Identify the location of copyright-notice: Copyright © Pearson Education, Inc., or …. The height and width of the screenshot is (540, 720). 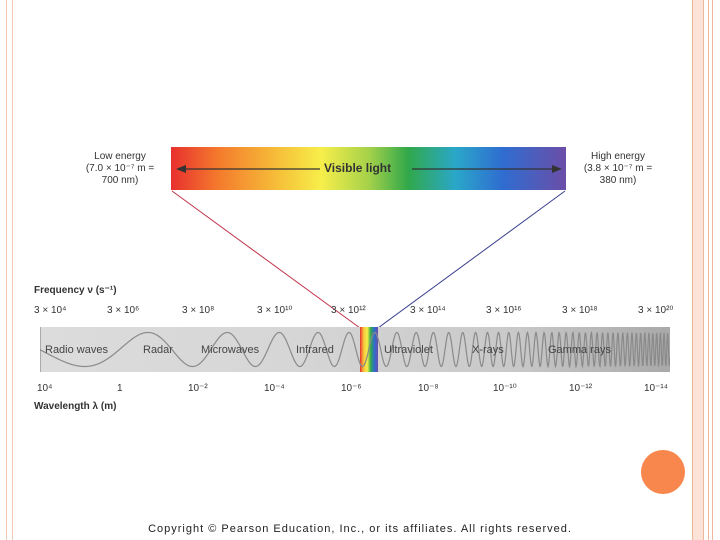
(360, 529).